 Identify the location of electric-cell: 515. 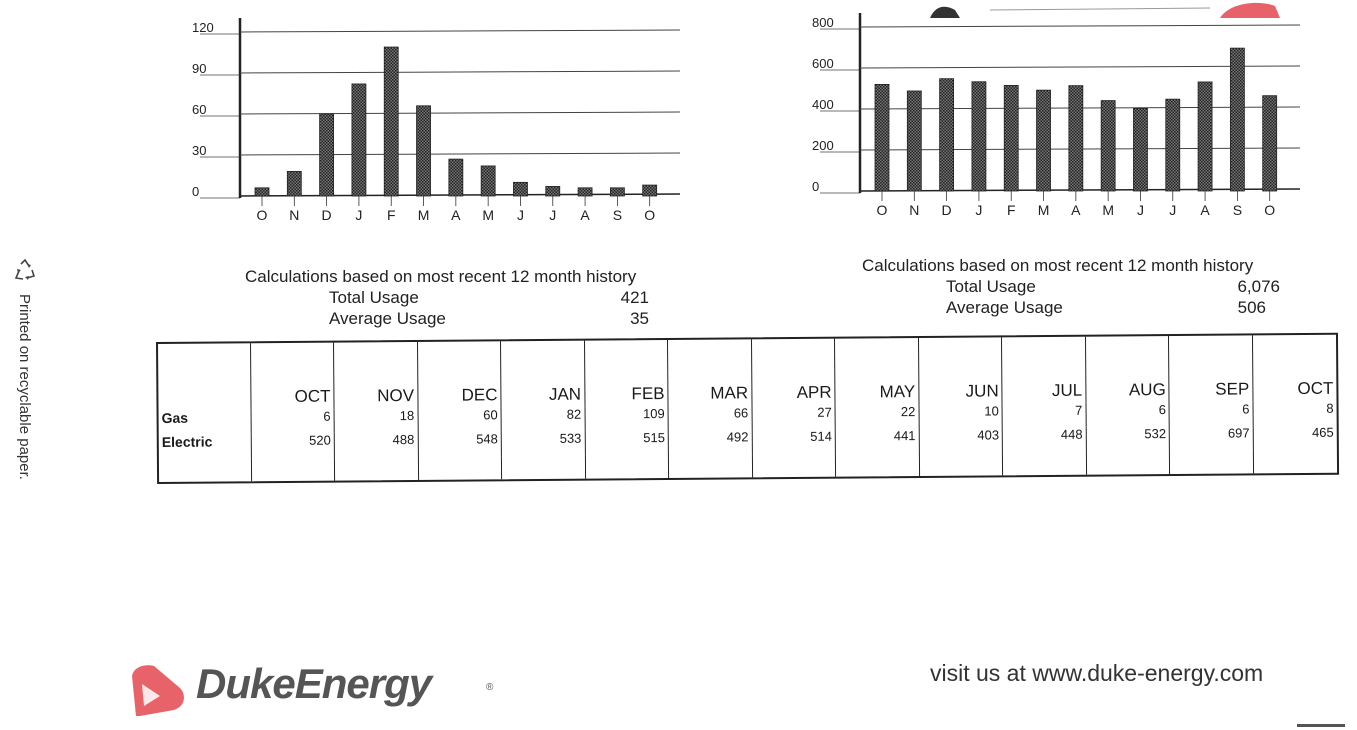
(626, 443).